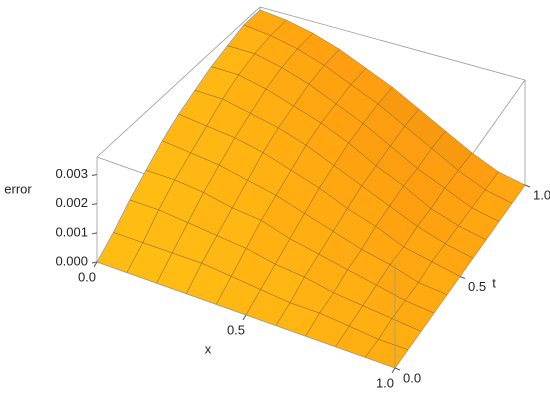  I want to click on x-tick-label: 1.0, so click(385, 382).